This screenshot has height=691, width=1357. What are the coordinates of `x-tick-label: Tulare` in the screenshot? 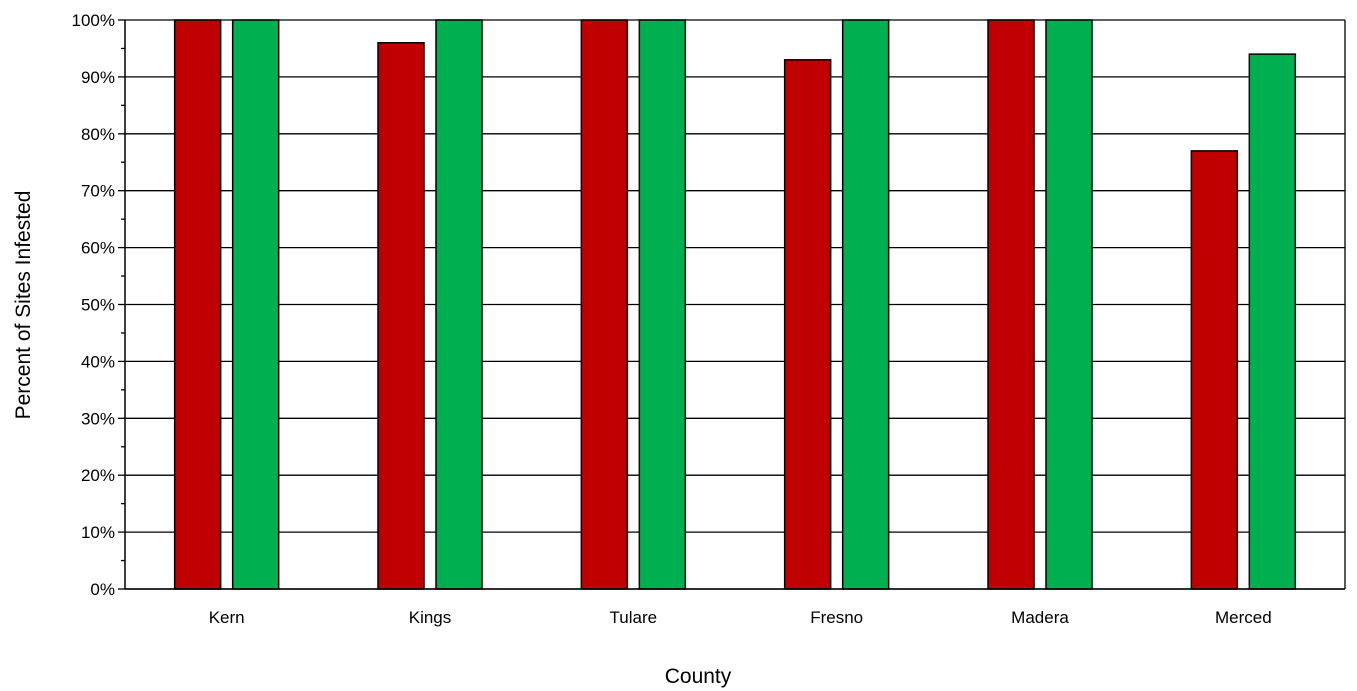 It's located at (634, 617).